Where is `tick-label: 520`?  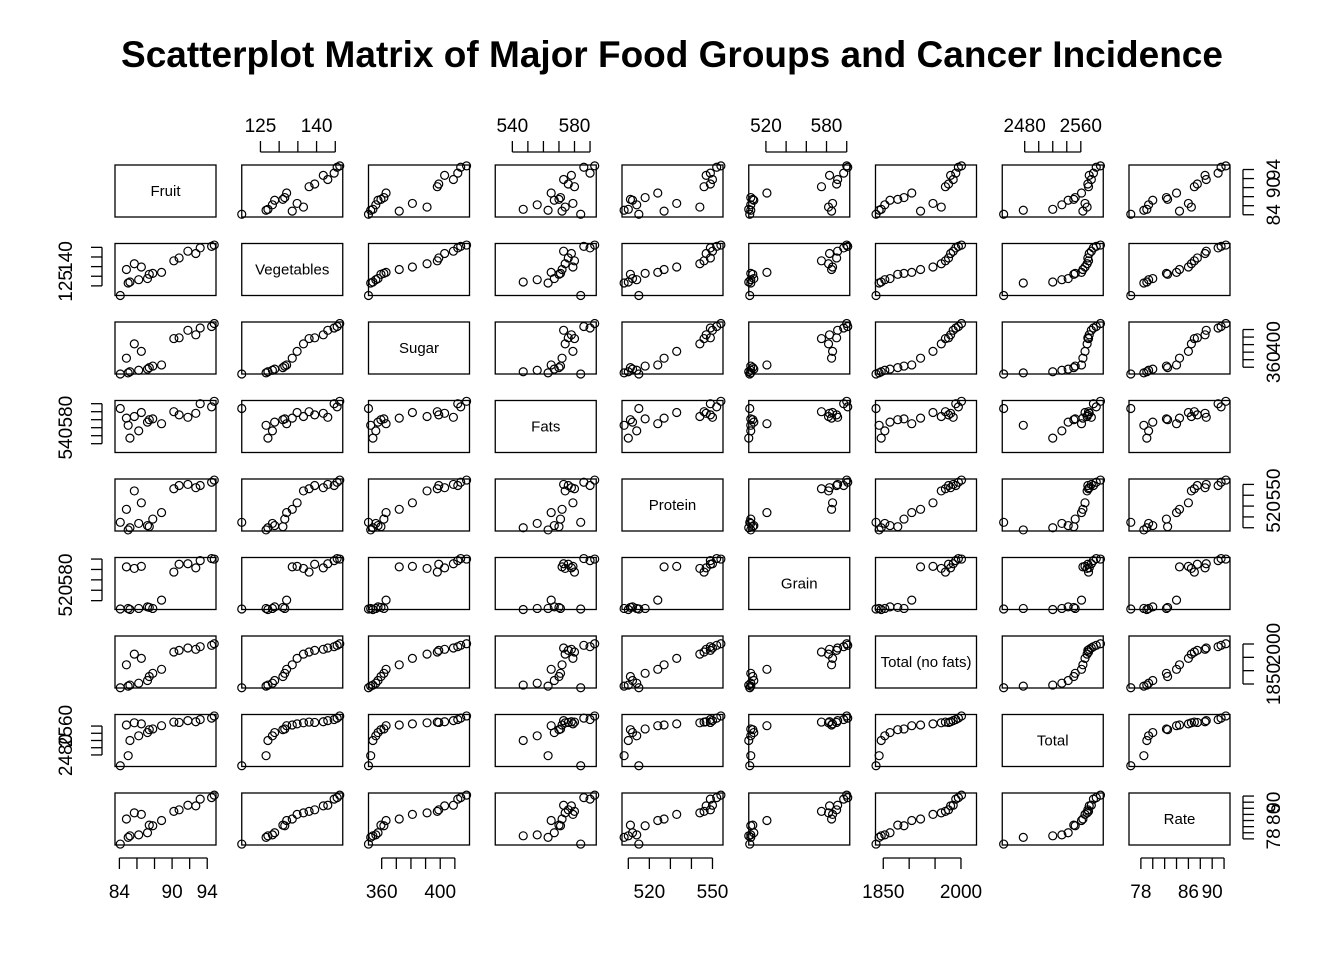 tick-label: 520 is located at coordinates (766, 126).